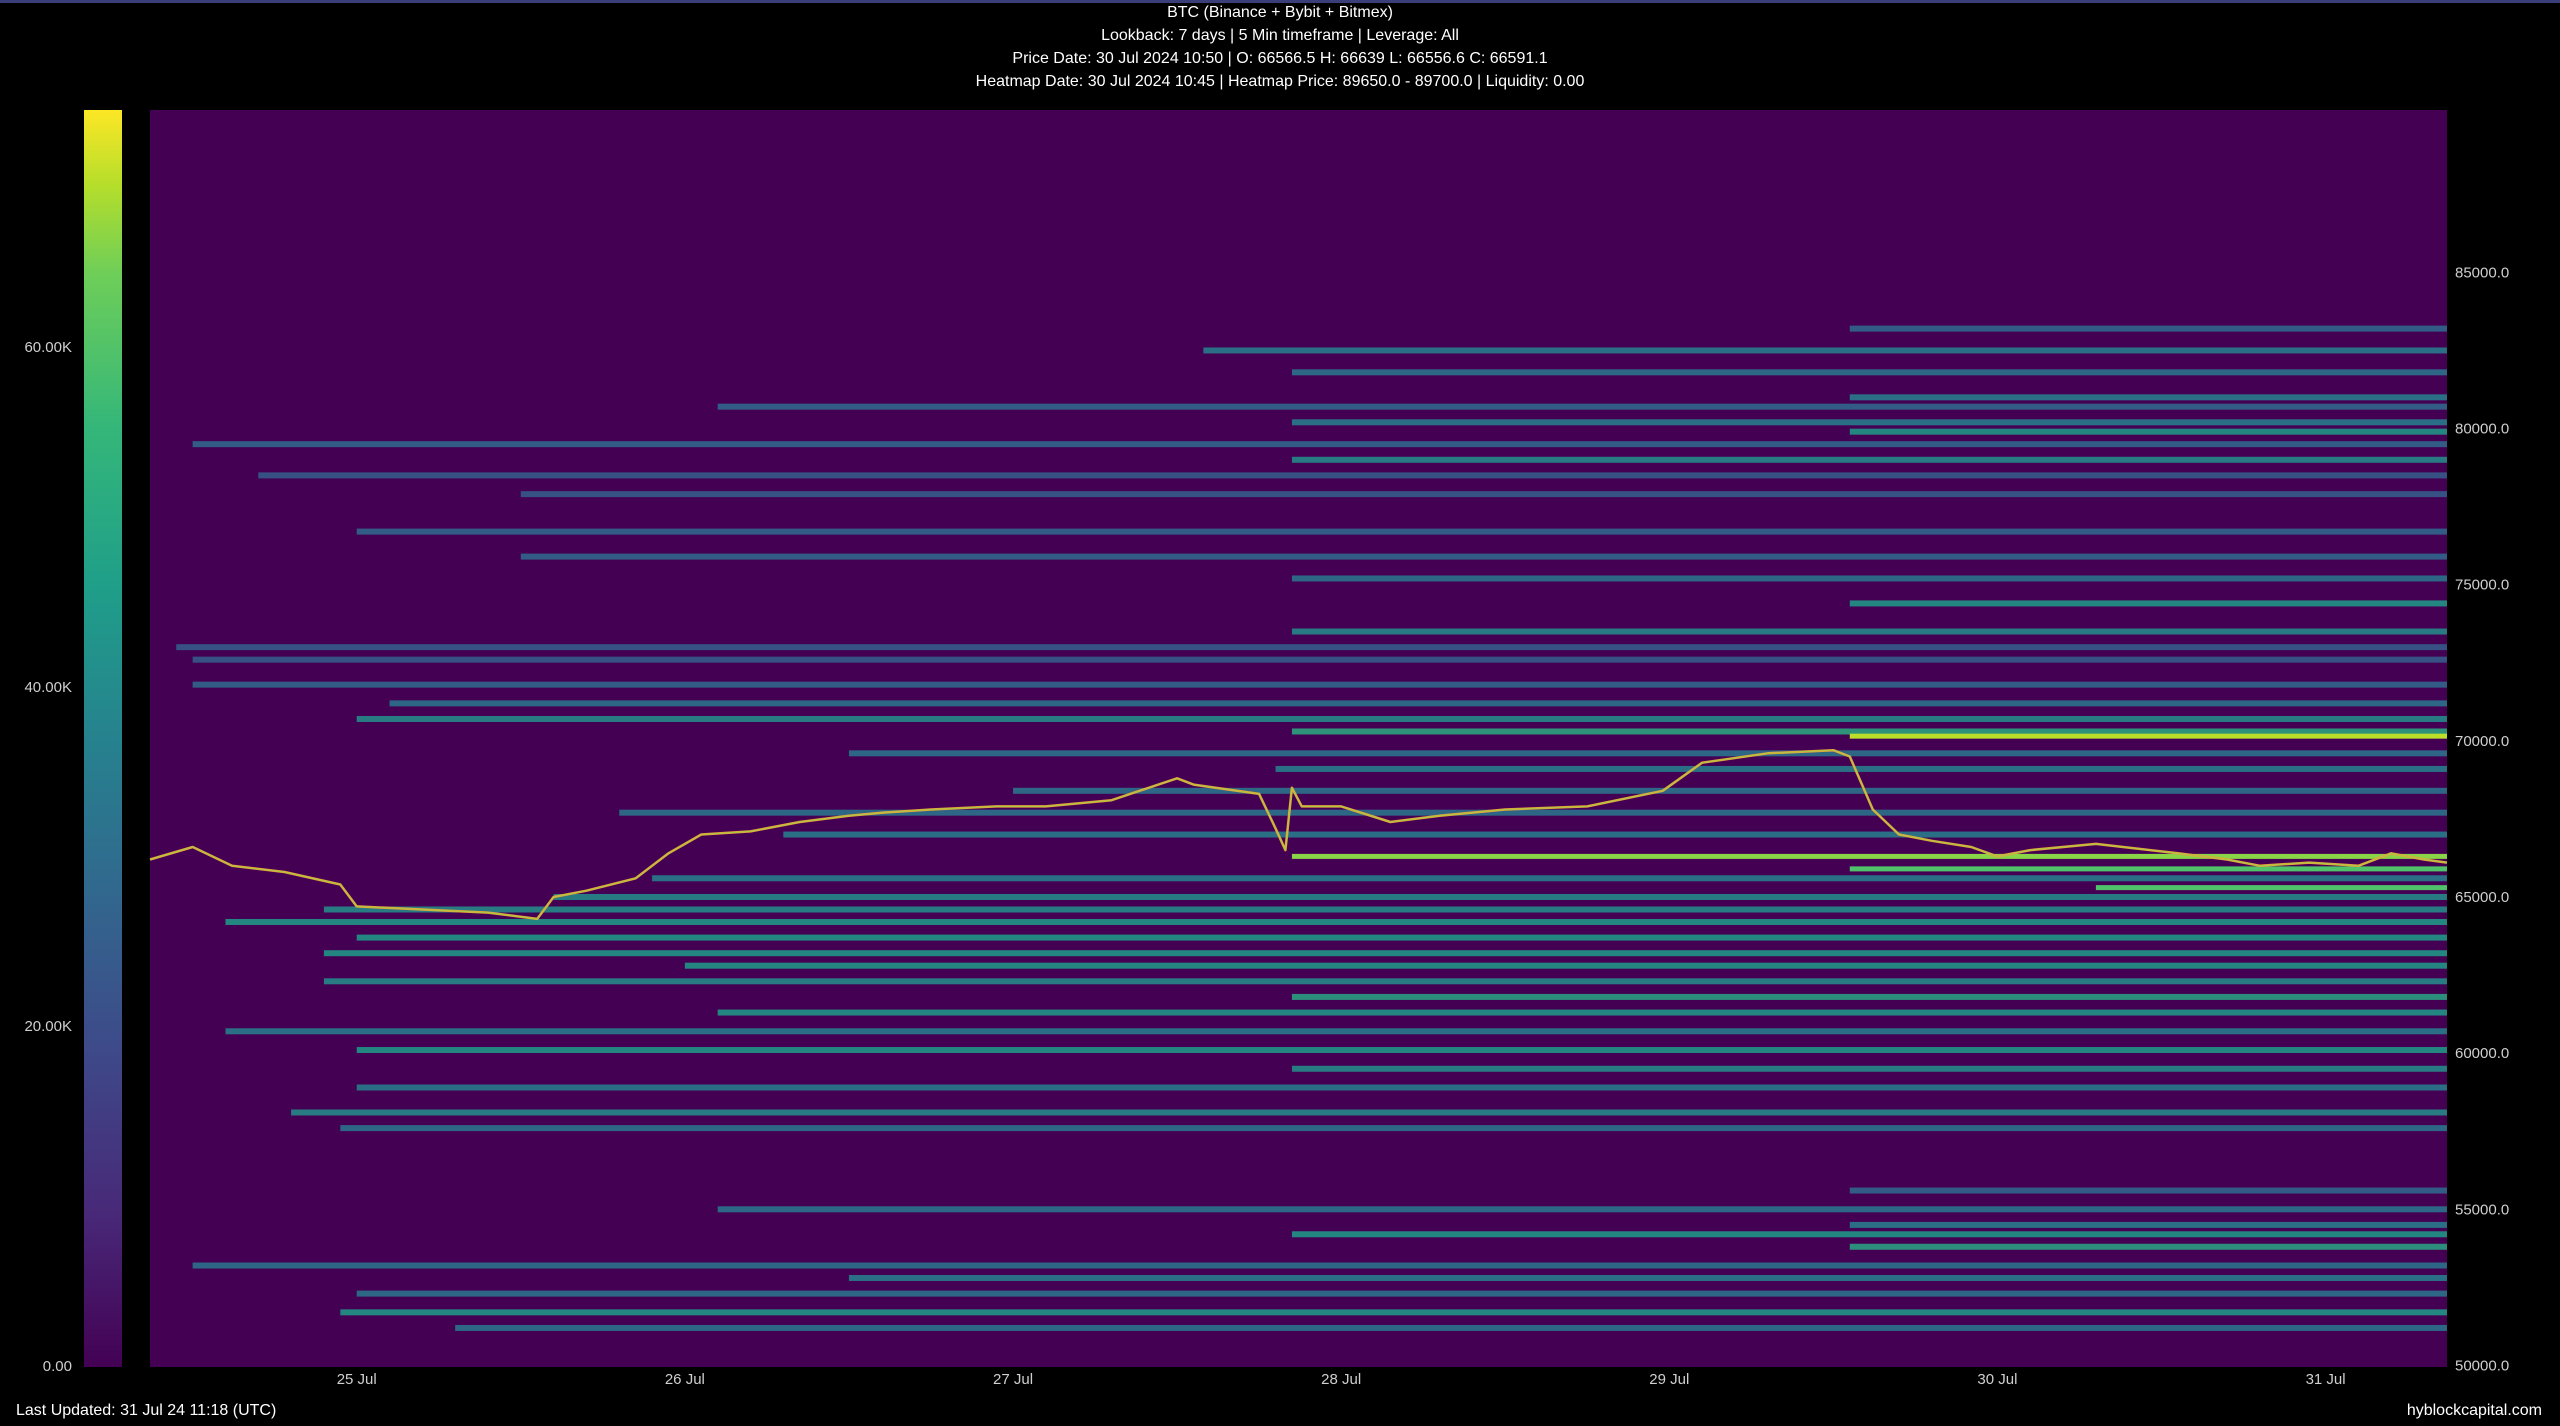 Image resolution: width=2560 pixels, height=1426 pixels. Describe the element at coordinates (146, 1410) in the screenshot. I see `last-updated: Last Updated: 31 Jul 24 11:18 (UTC)` at that location.